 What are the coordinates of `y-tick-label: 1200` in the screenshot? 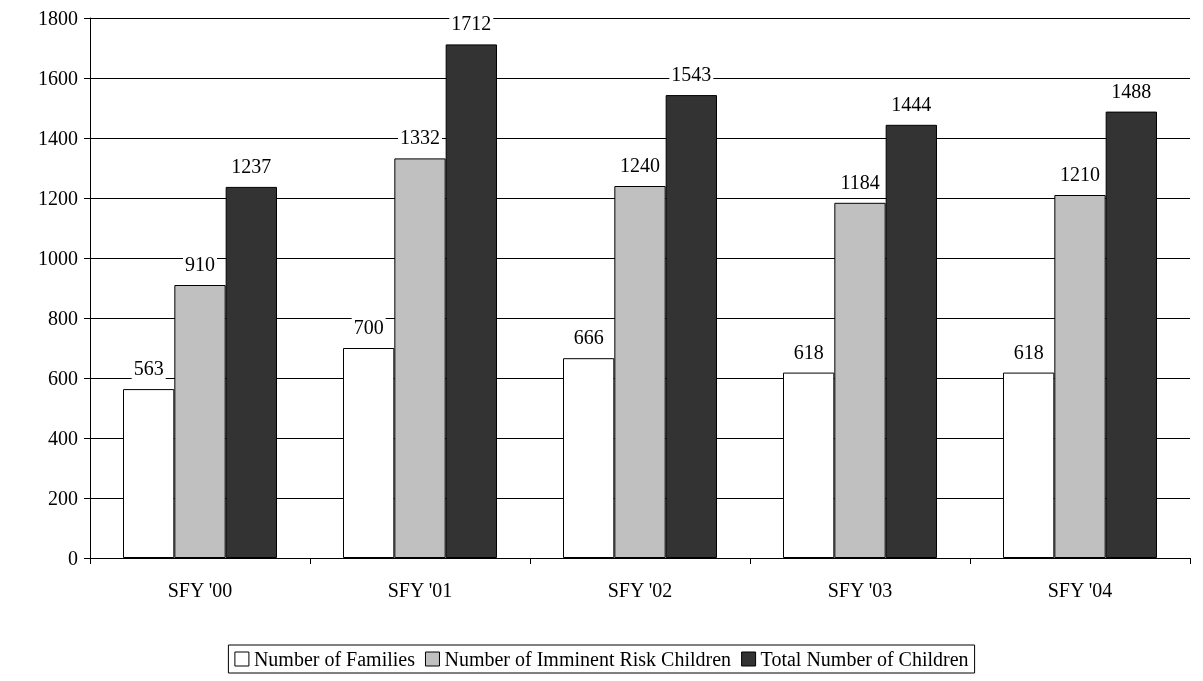 It's located at (58, 198).